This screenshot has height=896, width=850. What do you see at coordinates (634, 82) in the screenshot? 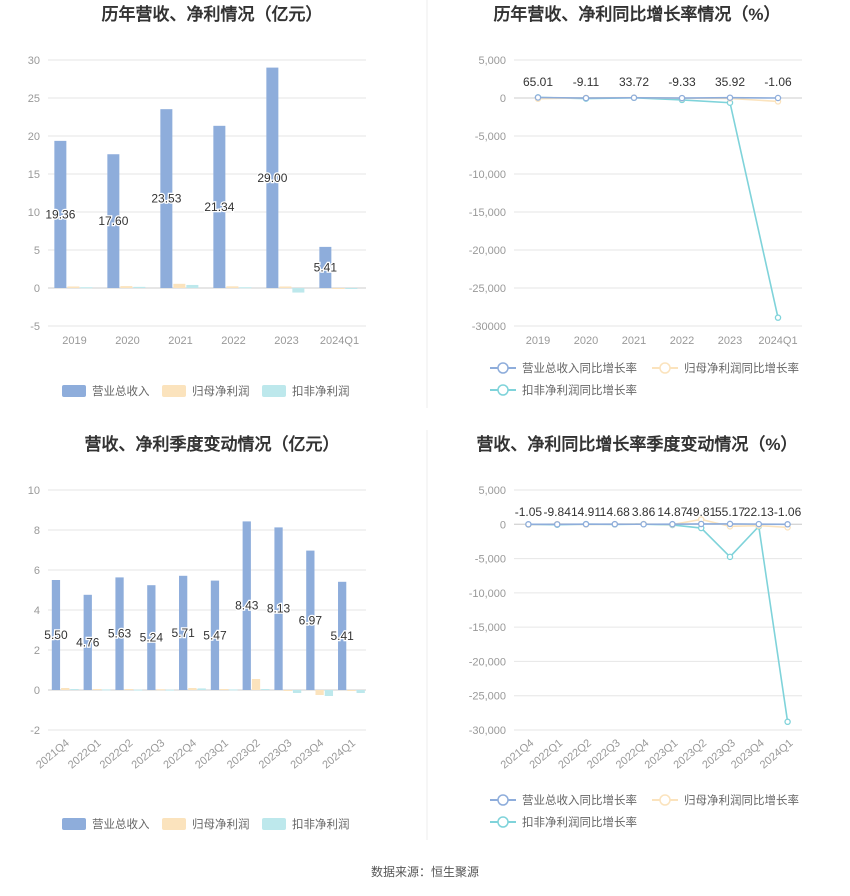
I see `data-label: 33.72` at bounding box center [634, 82].